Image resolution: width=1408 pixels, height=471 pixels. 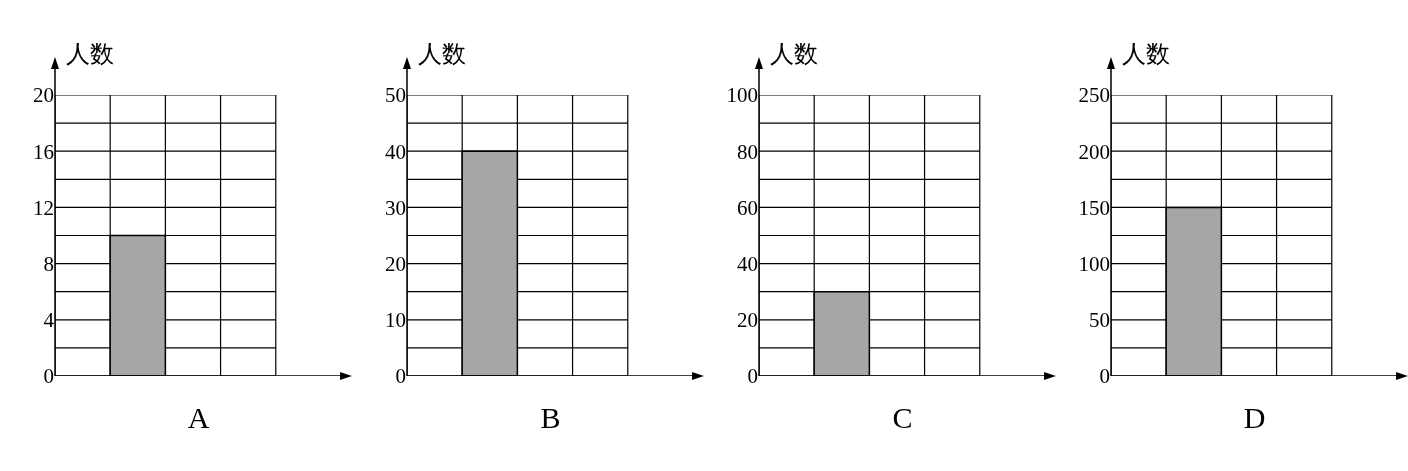 What do you see at coordinates (1254, 417) in the screenshot?
I see `x-axis-title: D` at bounding box center [1254, 417].